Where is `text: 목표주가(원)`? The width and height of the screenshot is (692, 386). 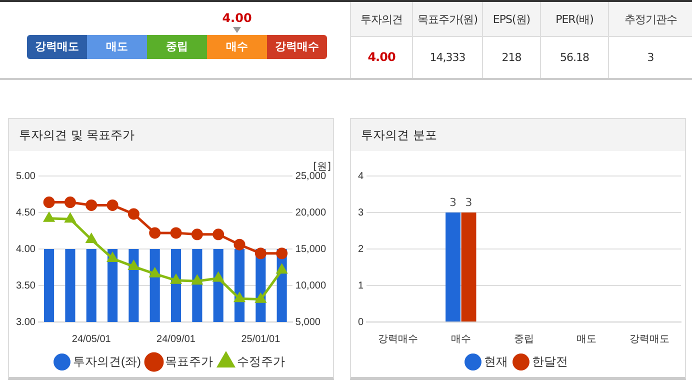
text: 목표주가(원) is located at coordinates (447, 19).